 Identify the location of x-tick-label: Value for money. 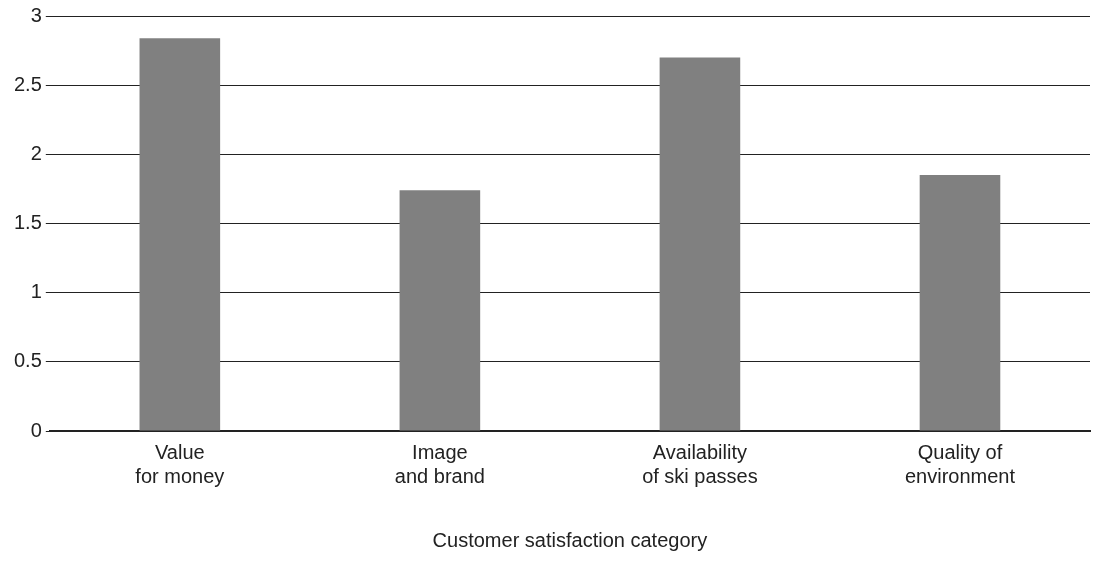
(180, 463).